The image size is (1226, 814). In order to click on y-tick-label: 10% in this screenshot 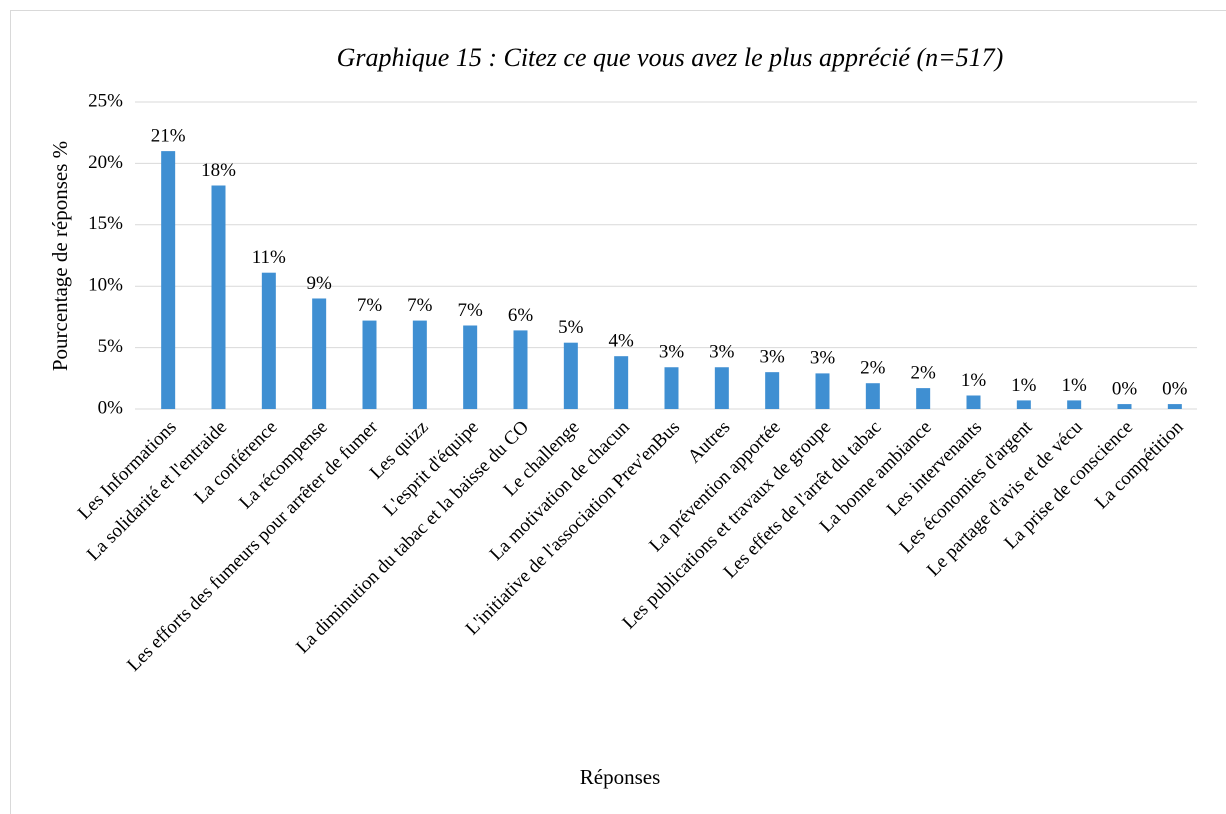, I will do `click(105, 285)`.